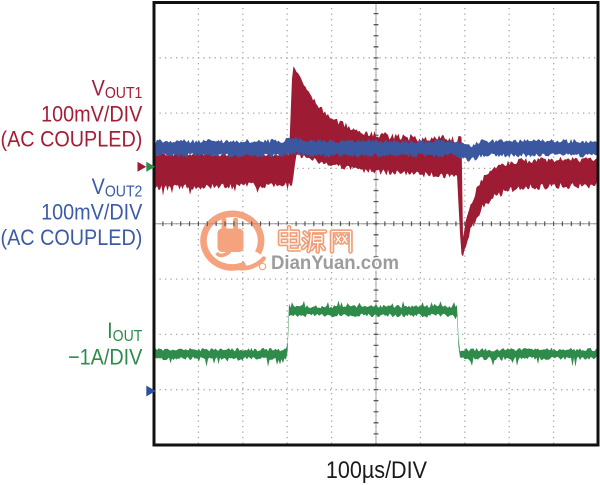 This screenshot has width=600, height=485. I want to click on svg-text: IOUT, so click(124, 332).